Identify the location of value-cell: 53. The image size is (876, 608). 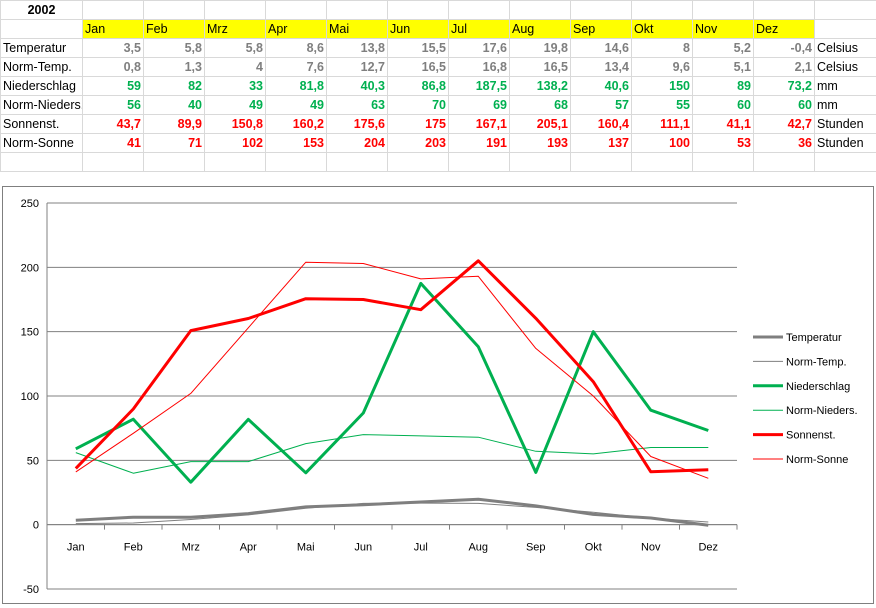
(723, 143).